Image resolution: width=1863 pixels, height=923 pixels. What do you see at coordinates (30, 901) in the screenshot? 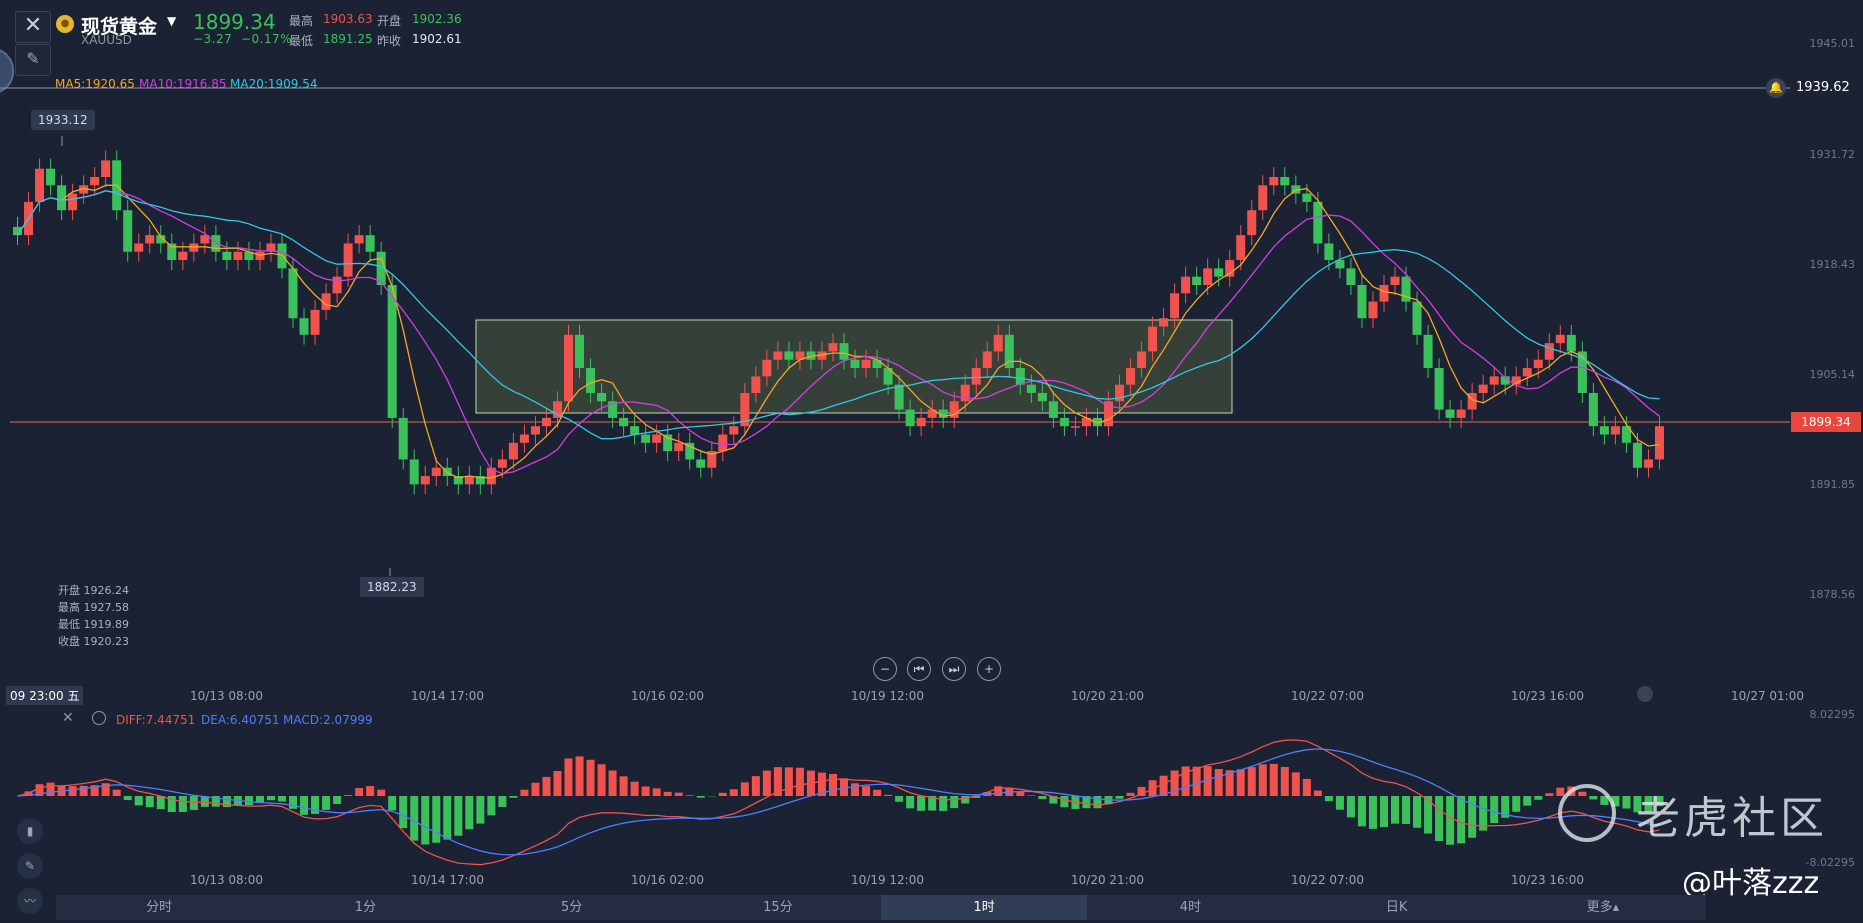
I see `chart-type-icon: 〰` at bounding box center [30, 901].